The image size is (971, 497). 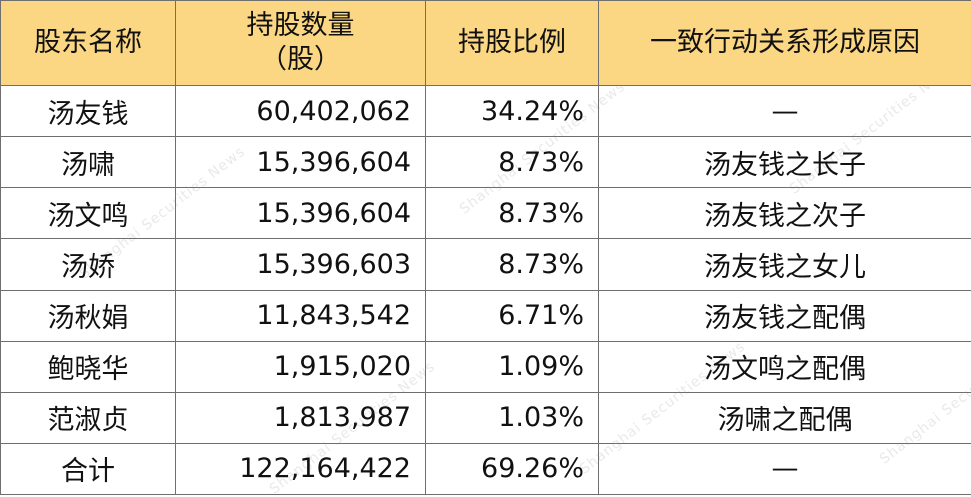 I want to click on total-row: 合计 122,164,422 69.26% —, so click(x=486, y=468).